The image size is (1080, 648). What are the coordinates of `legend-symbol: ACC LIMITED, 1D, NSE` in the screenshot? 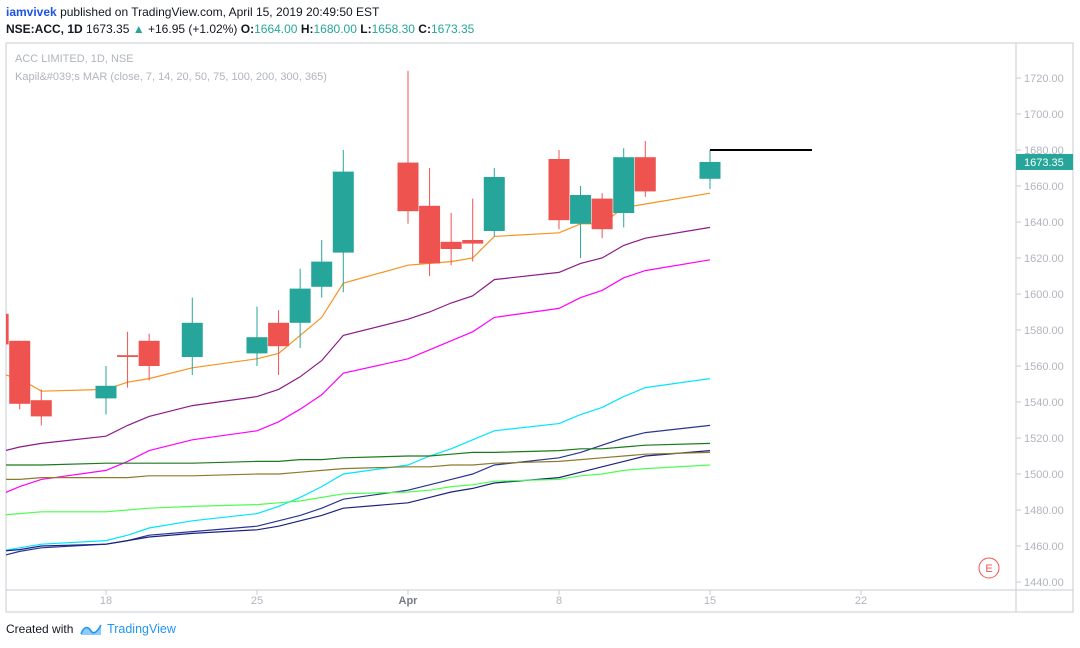 It's located at (74, 59).